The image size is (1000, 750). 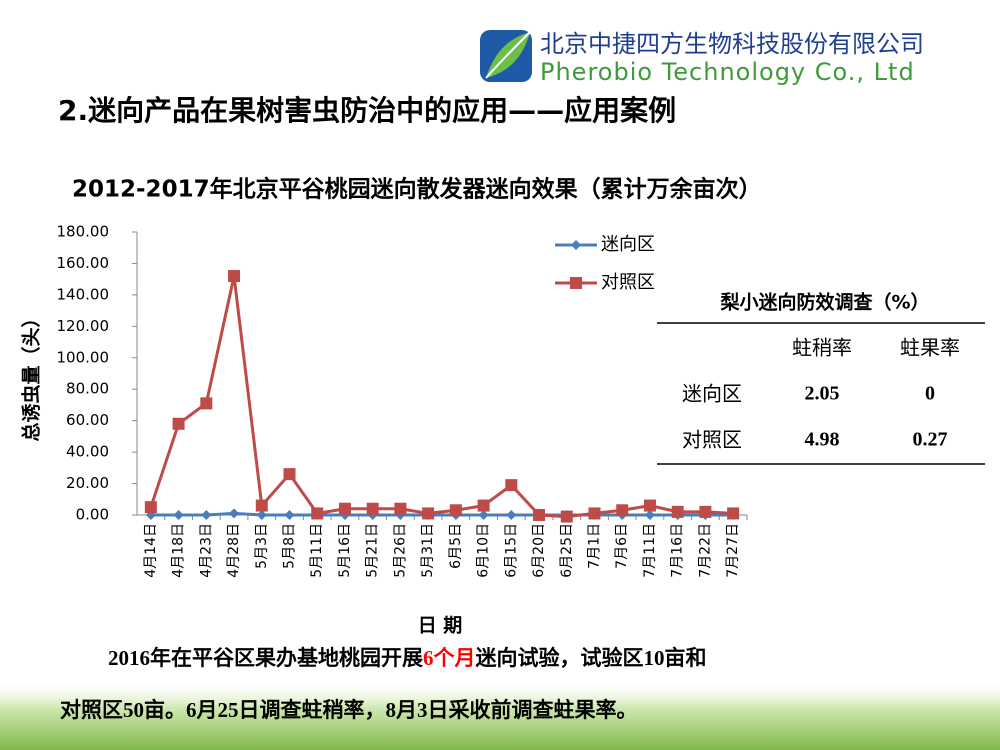 I want to click on x-tick-label: 4月14日, so click(x=151, y=550).